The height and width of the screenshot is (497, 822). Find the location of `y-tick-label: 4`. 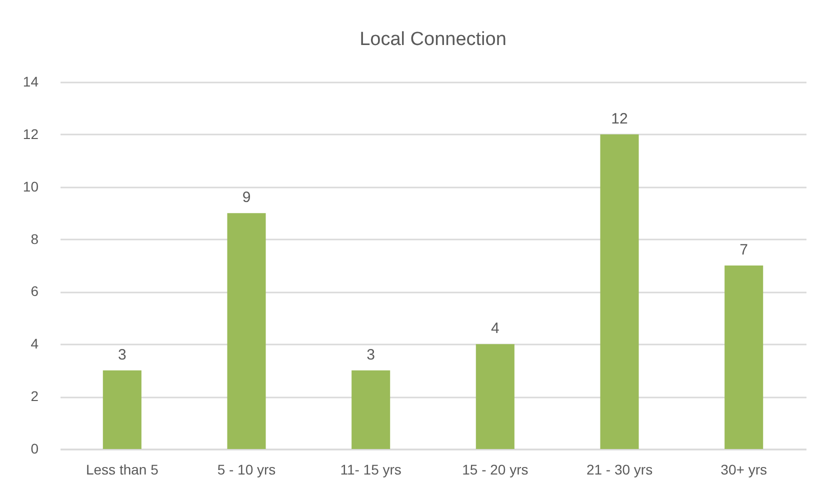

y-tick-label: 4 is located at coordinates (34, 344).